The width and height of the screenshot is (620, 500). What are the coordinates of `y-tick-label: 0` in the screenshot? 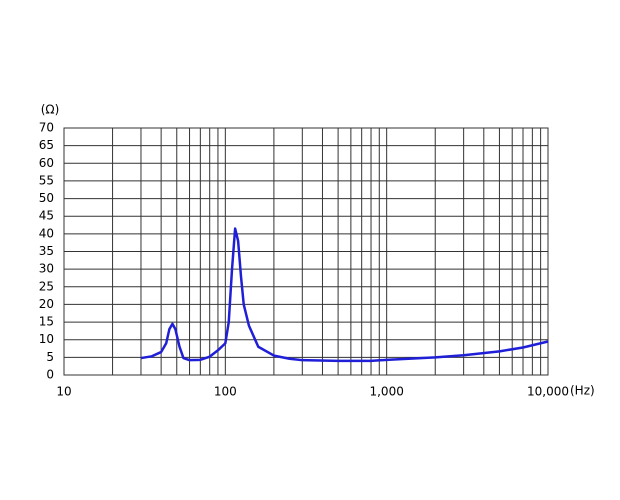 It's located at (50, 375).